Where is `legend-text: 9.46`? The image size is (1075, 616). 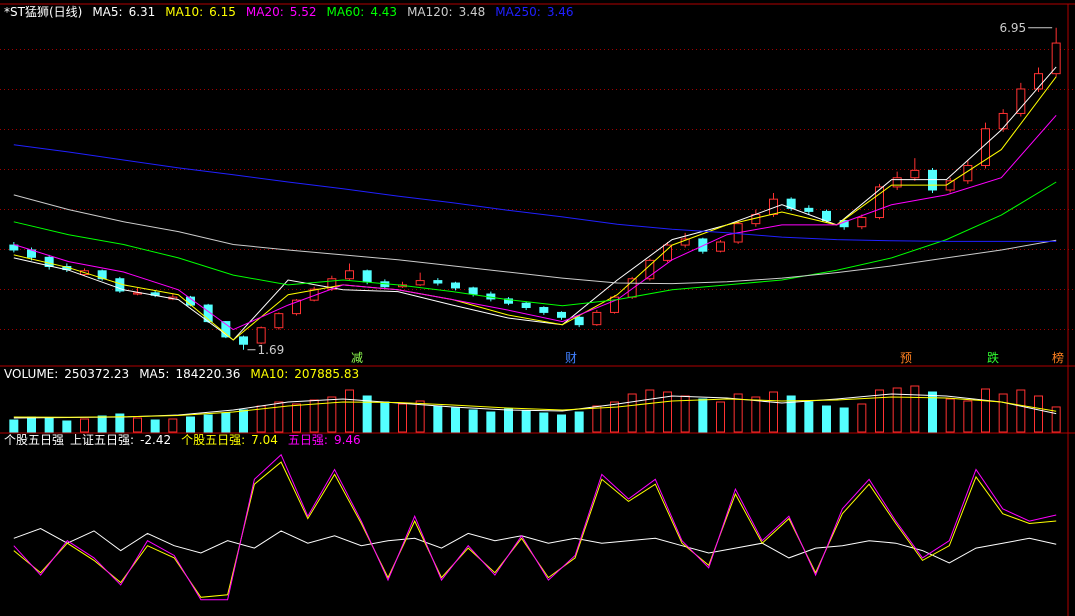
legend-text: 9.46 is located at coordinates (347, 440).